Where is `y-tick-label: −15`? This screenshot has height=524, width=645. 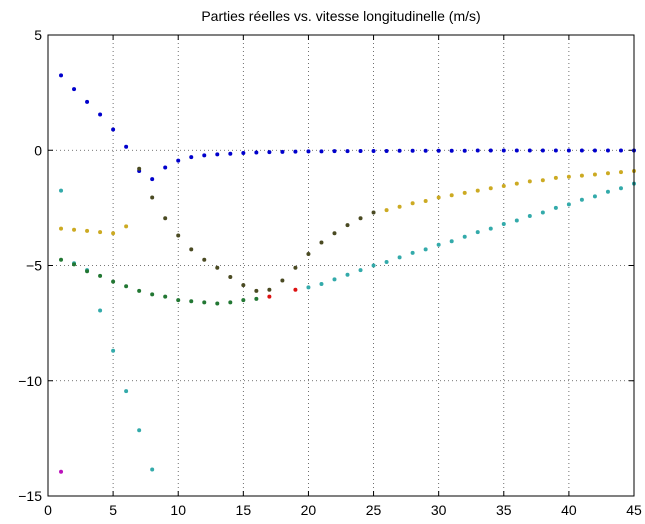
y-tick-label: −15 is located at coordinates (30, 496).